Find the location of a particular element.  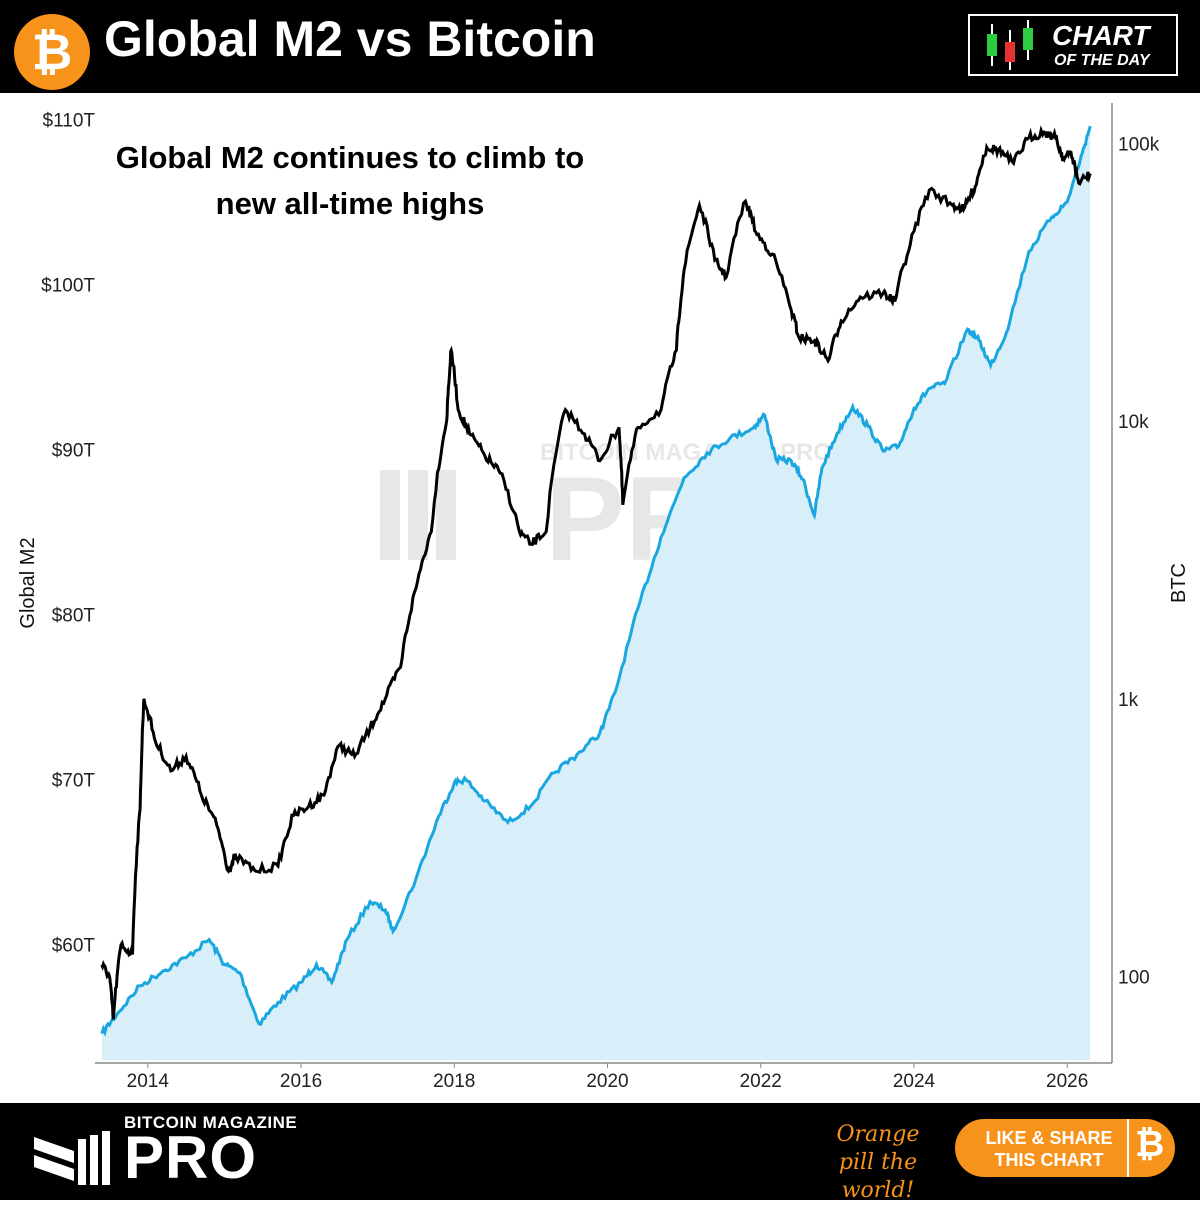

bitcoin-logo-icon: ₿ is located at coordinates (52, 52).